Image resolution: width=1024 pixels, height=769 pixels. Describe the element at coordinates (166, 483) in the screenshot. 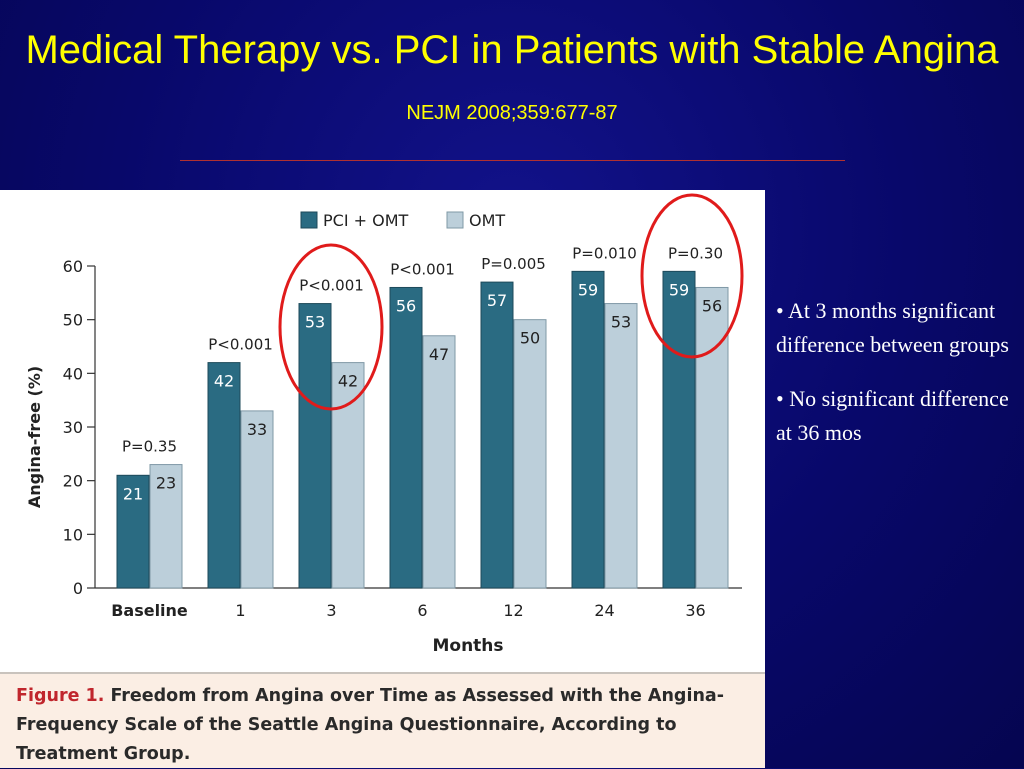

I see `data-label-omt: 23` at that location.